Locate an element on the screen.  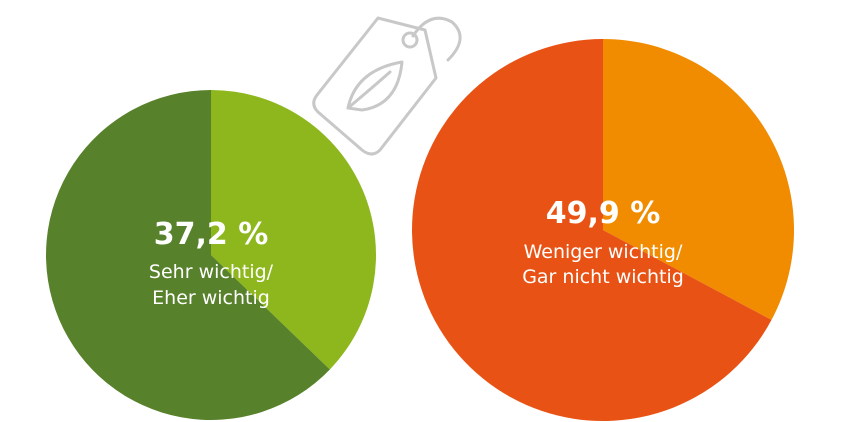
pie-value-label: 37,2 % is located at coordinates (211, 234).